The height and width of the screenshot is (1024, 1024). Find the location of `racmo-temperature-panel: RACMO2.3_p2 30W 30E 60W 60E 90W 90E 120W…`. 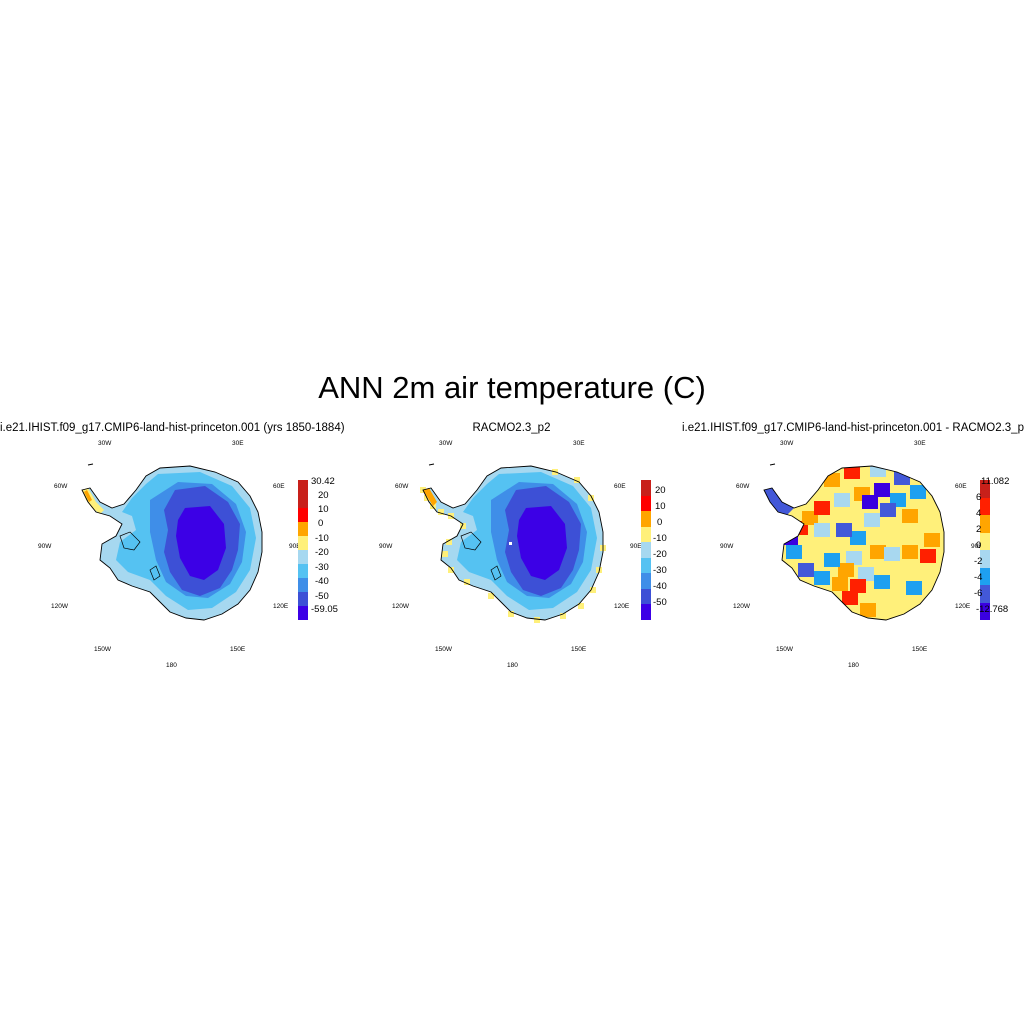

racmo-temperature-panel: RACMO2.3_p2 30W 30E 60W 60E 90W 90E 120W… is located at coordinates (511, 550).